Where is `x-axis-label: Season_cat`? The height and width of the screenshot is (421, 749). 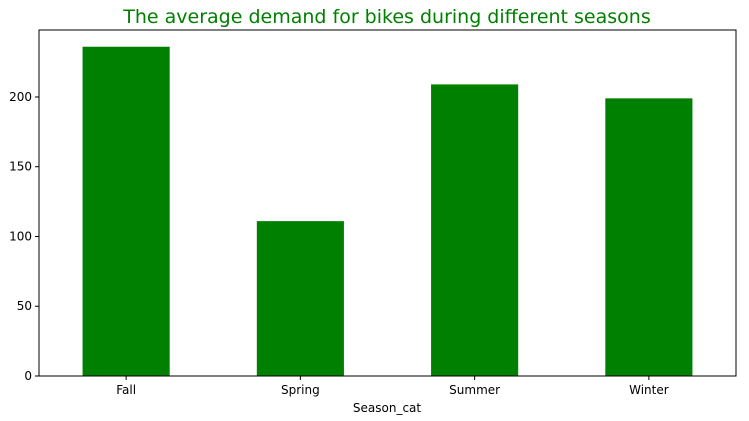 x-axis-label: Season_cat is located at coordinates (387, 408).